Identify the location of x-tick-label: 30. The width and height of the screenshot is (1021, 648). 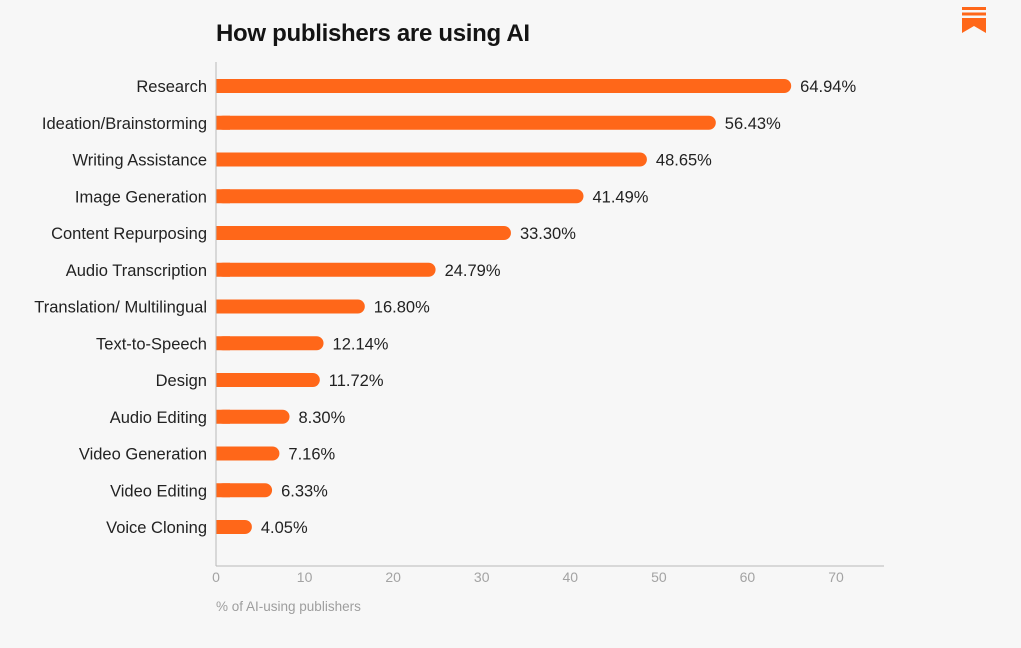
(482, 577).